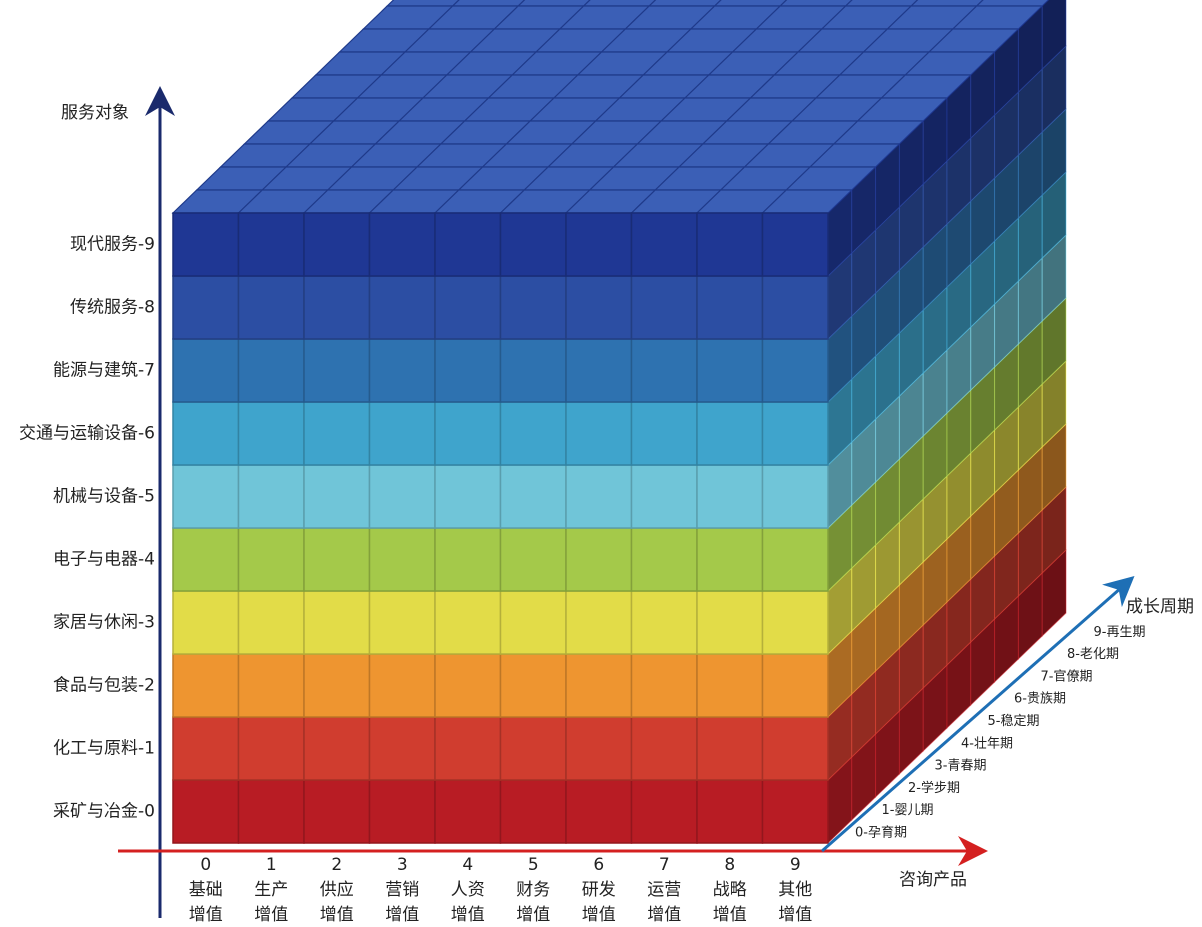 Image resolution: width=1202 pixels, height=927 pixels. Describe the element at coordinates (1093, 654) in the screenshot. I see `depth-label: 8-老化期` at that location.